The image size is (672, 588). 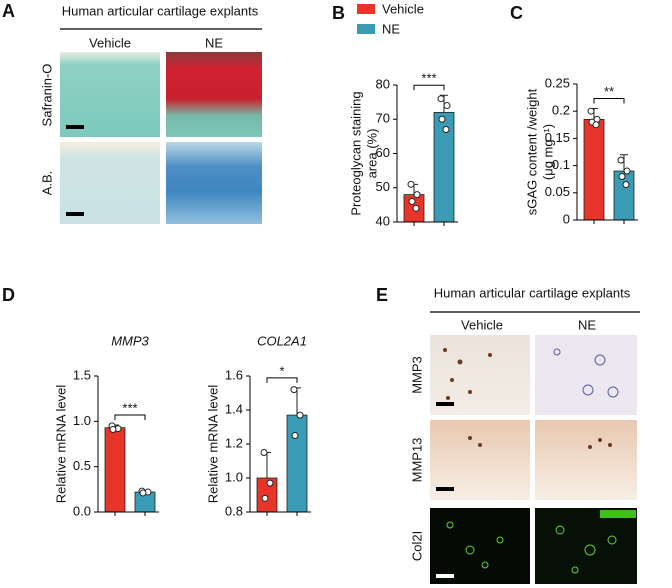 I want to click on y-tick-label: 80, so click(x=383, y=83).